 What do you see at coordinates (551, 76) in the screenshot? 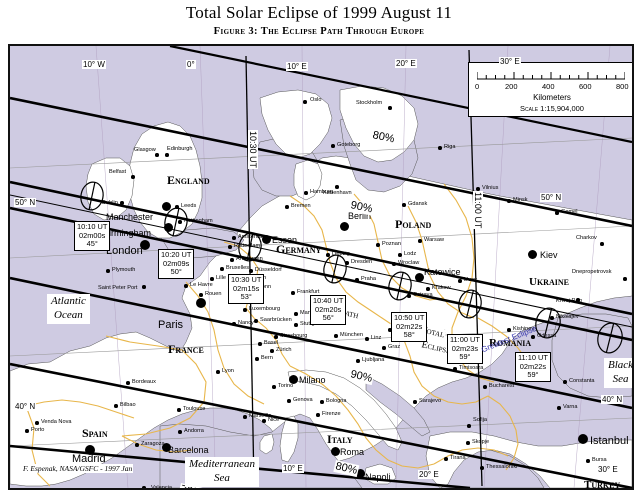
I see `scale-ticks` at bounding box center [551, 76].